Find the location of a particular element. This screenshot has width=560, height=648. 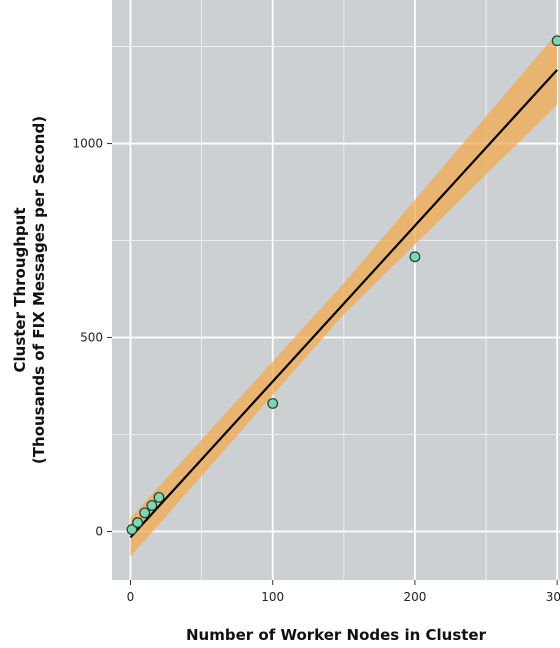

y-tick-label: 500 is located at coordinates (91, 338).